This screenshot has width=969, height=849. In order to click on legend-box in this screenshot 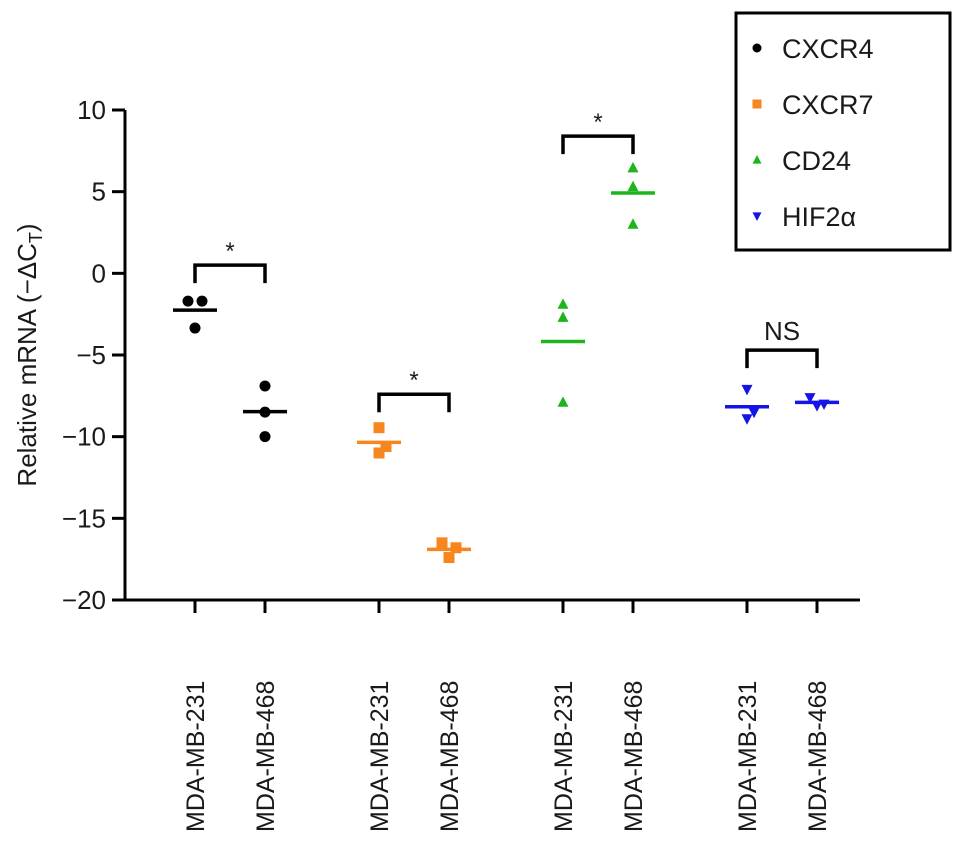, I will do `click(843, 131)`.